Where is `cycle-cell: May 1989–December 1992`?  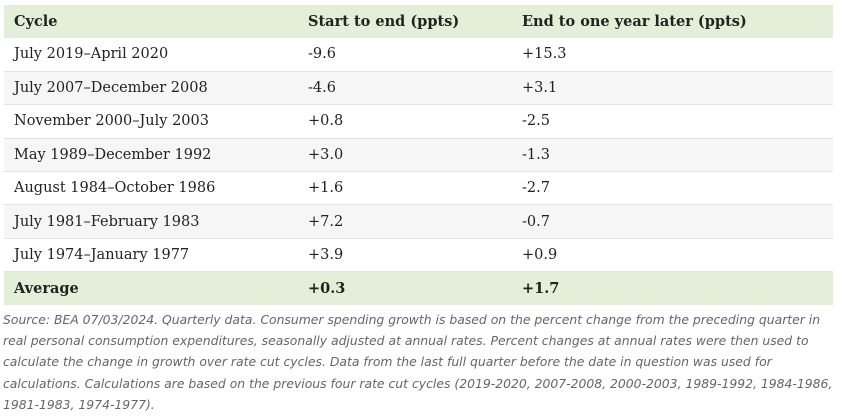 cycle-cell: May 1989–December 1992 is located at coordinates (113, 154).